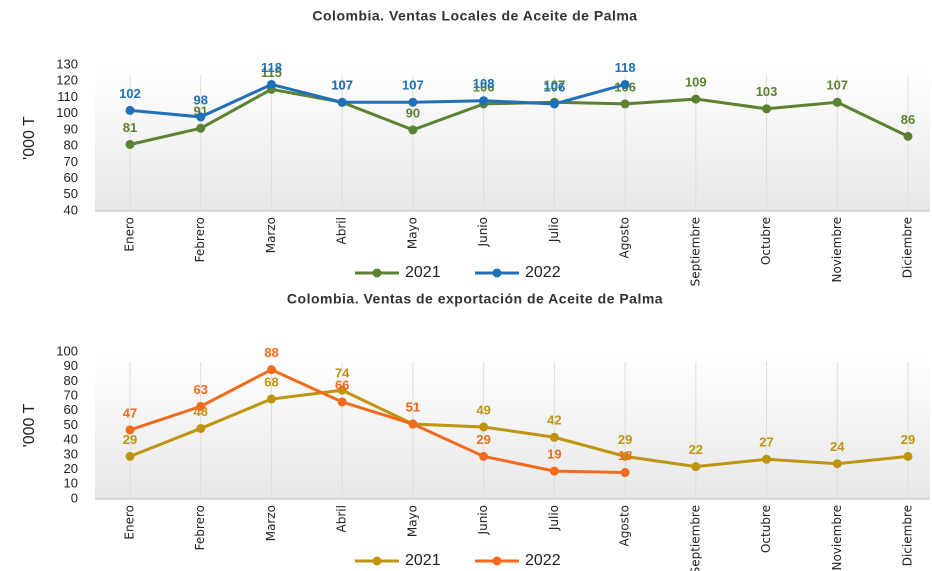 This screenshot has width=932, height=571. I want to click on data-label: 47, so click(130, 412).